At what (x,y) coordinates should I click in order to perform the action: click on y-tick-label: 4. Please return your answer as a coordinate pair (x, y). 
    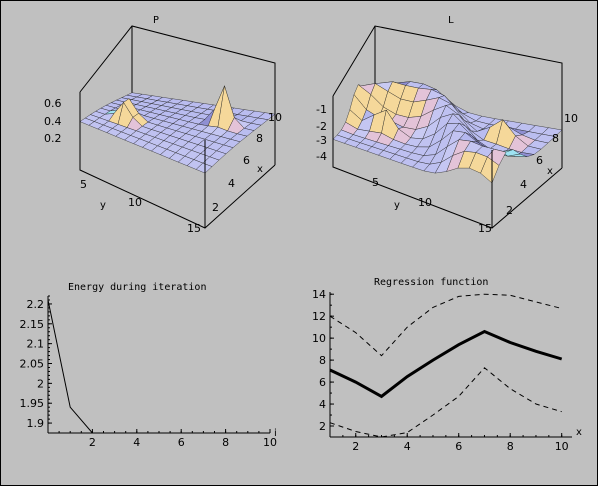
    Looking at the image, I should click on (322, 404).